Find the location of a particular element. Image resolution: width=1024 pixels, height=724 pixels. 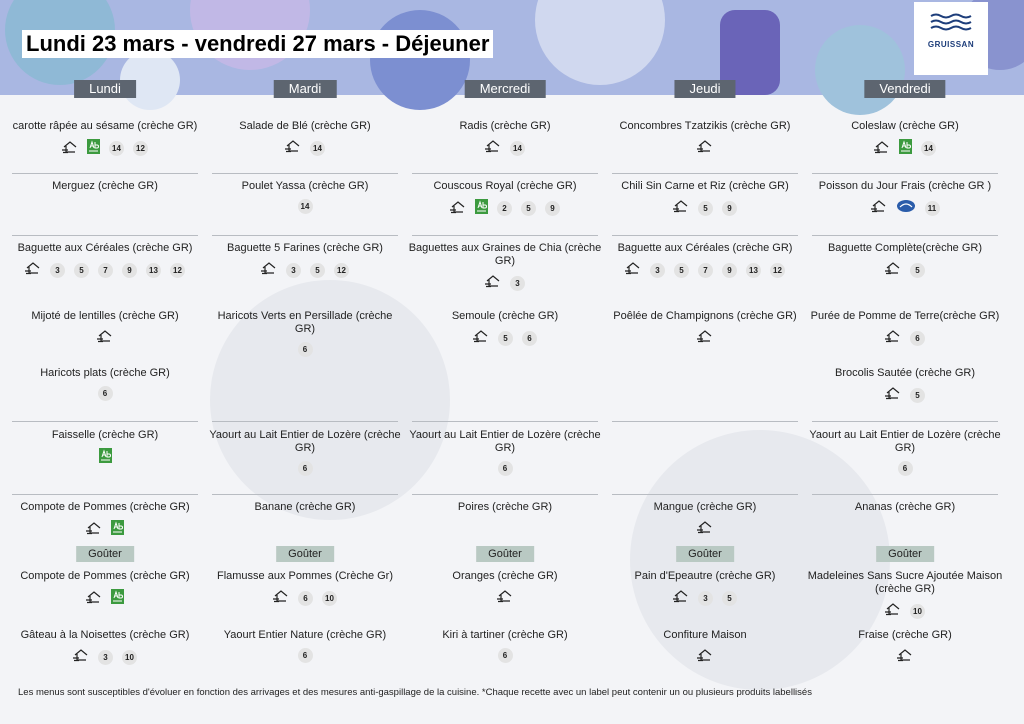

dish: Chili Sin Carne et Riz (crèche GR) 5 9 is located at coordinates (705, 198).